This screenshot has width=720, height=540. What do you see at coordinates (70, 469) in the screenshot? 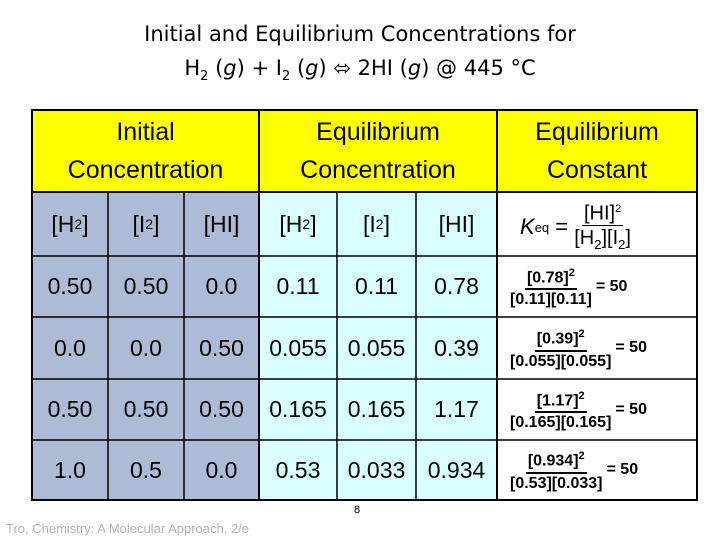
I see `cell-init-h2: 1.0` at bounding box center [70, 469].